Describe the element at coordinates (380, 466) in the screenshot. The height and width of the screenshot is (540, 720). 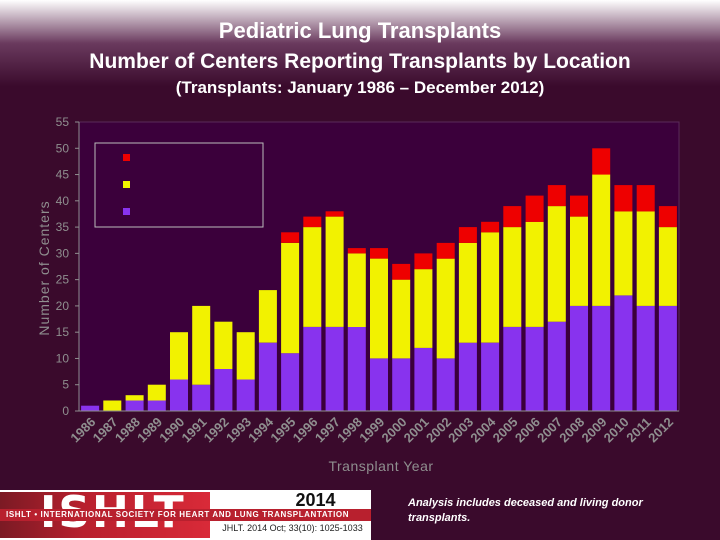
I see `x-axis-label: Transplant Year` at that location.